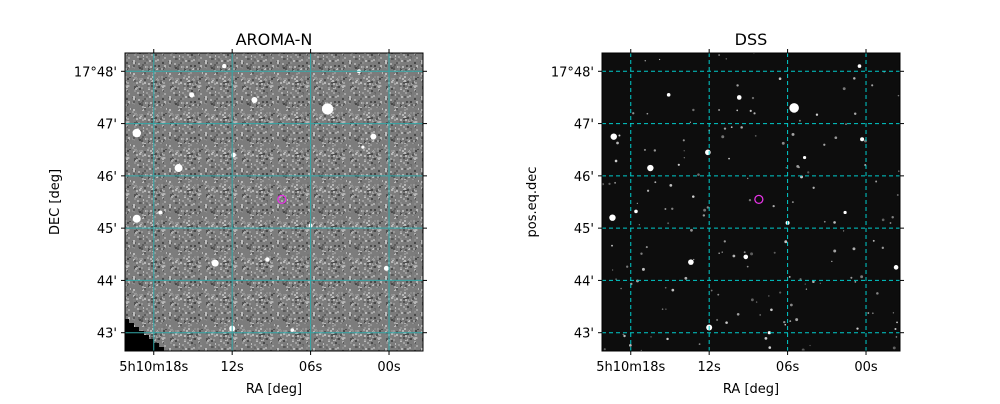 This screenshot has width=1000, height=404. Describe the element at coordinates (233, 367) in the screenshot. I see `x-tick-label: 12s` at that location.